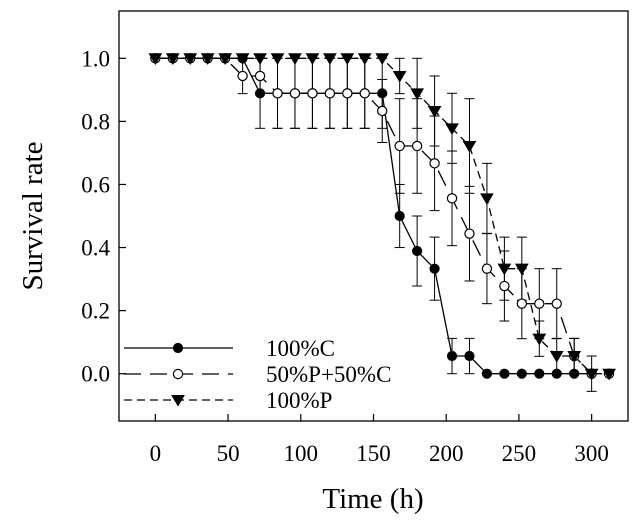  I want to click on y-tick-label: 0.6, so click(95, 184).